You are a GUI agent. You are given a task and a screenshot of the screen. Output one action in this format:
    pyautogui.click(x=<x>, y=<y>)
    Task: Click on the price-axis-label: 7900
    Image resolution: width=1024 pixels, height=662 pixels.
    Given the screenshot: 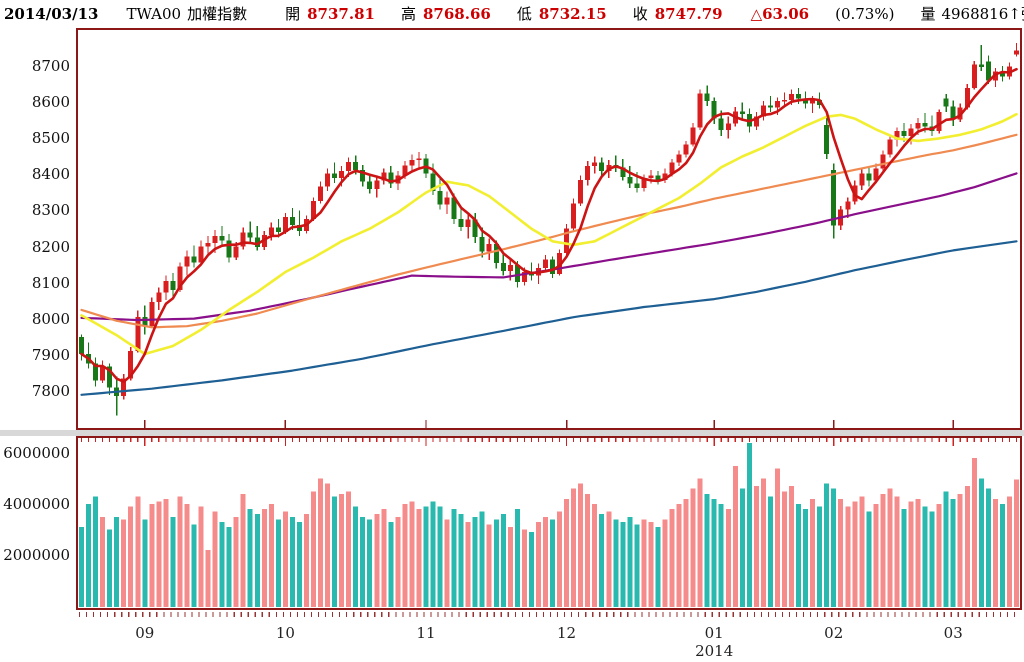 What is the action you would take?
    pyautogui.click(x=50, y=354)
    